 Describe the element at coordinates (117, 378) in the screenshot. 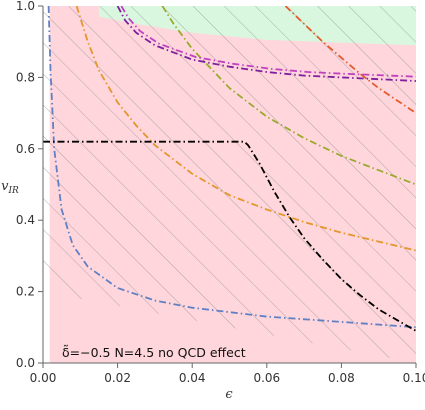

I see `x-tick-label: 0.02` at that location.